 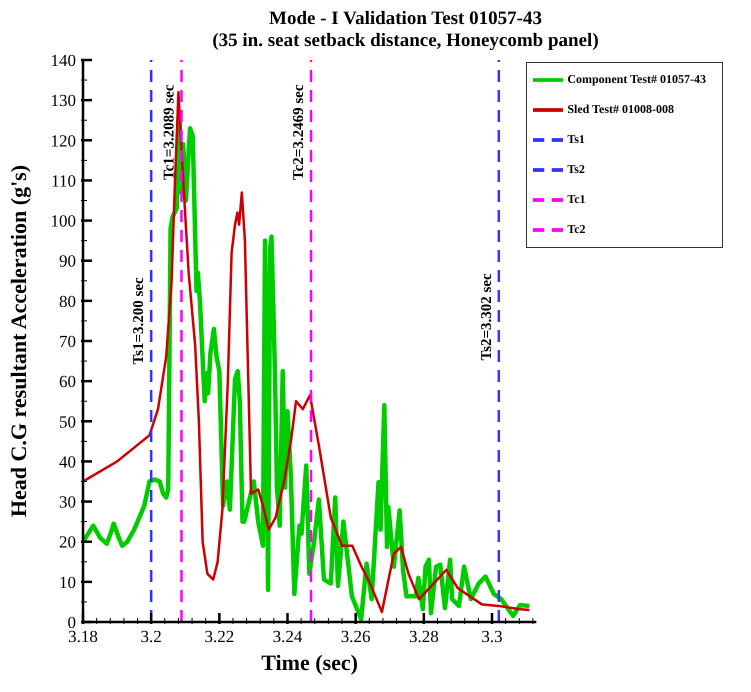 I want to click on y-tick-label: 80, so click(x=67, y=301).